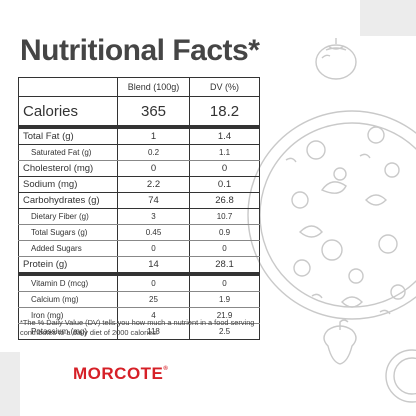 Image resolution: width=416 pixels, height=416 pixels. I want to click on calories-row: Calories 365 18.2, so click(139, 112).